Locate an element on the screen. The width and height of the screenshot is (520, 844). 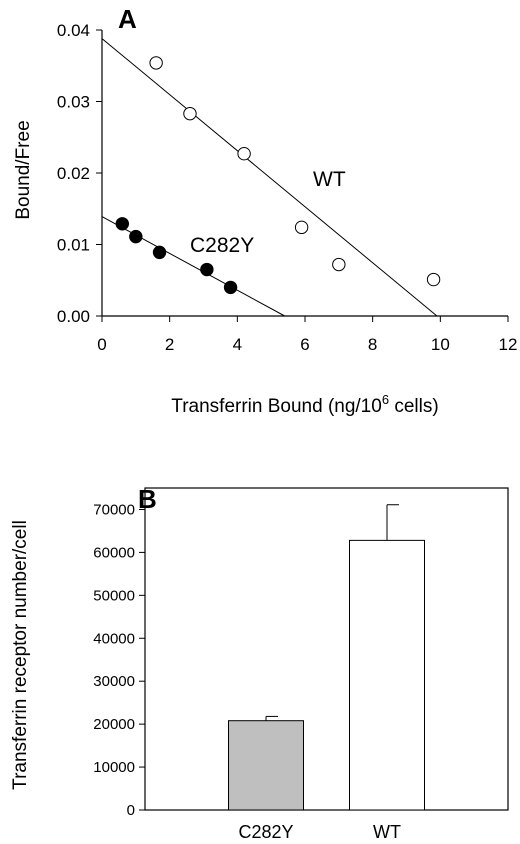
panel-b-bars is located at coordinates (326, 675).